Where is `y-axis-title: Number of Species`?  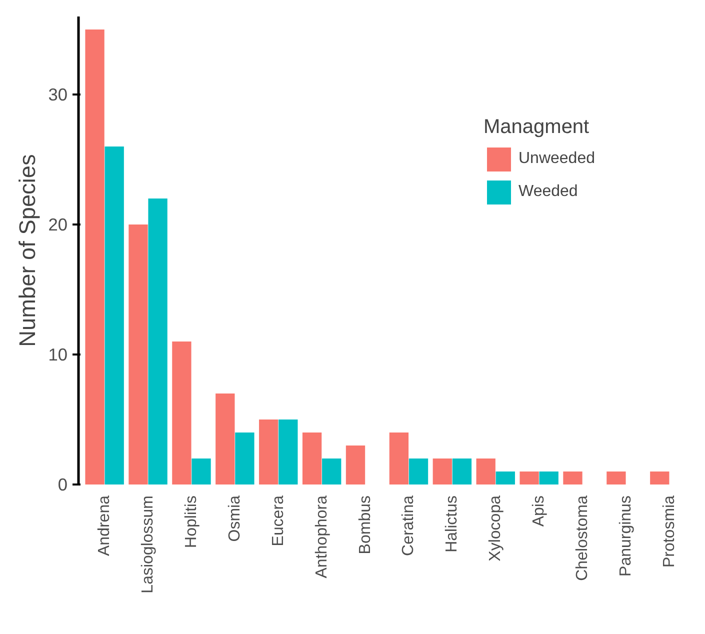 y-axis-title: Number of Species is located at coordinates (27, 250).